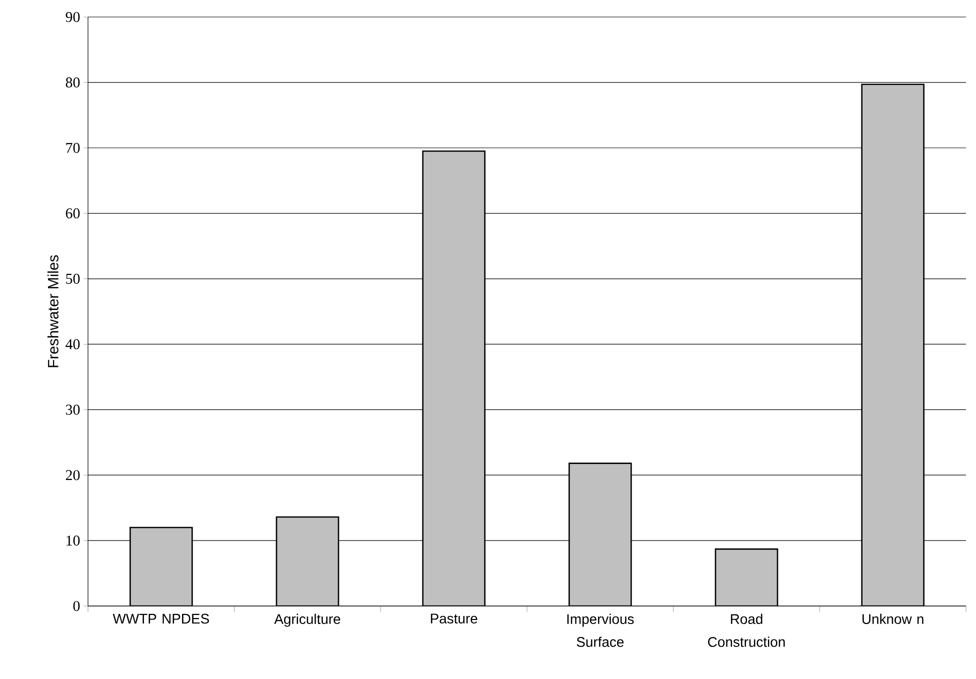 The height and width of the screenshot is (679, 976). Describe the element at coordinates (746, 630) in the screenshot. I see `x-tick-label: Road Construction` at that location.